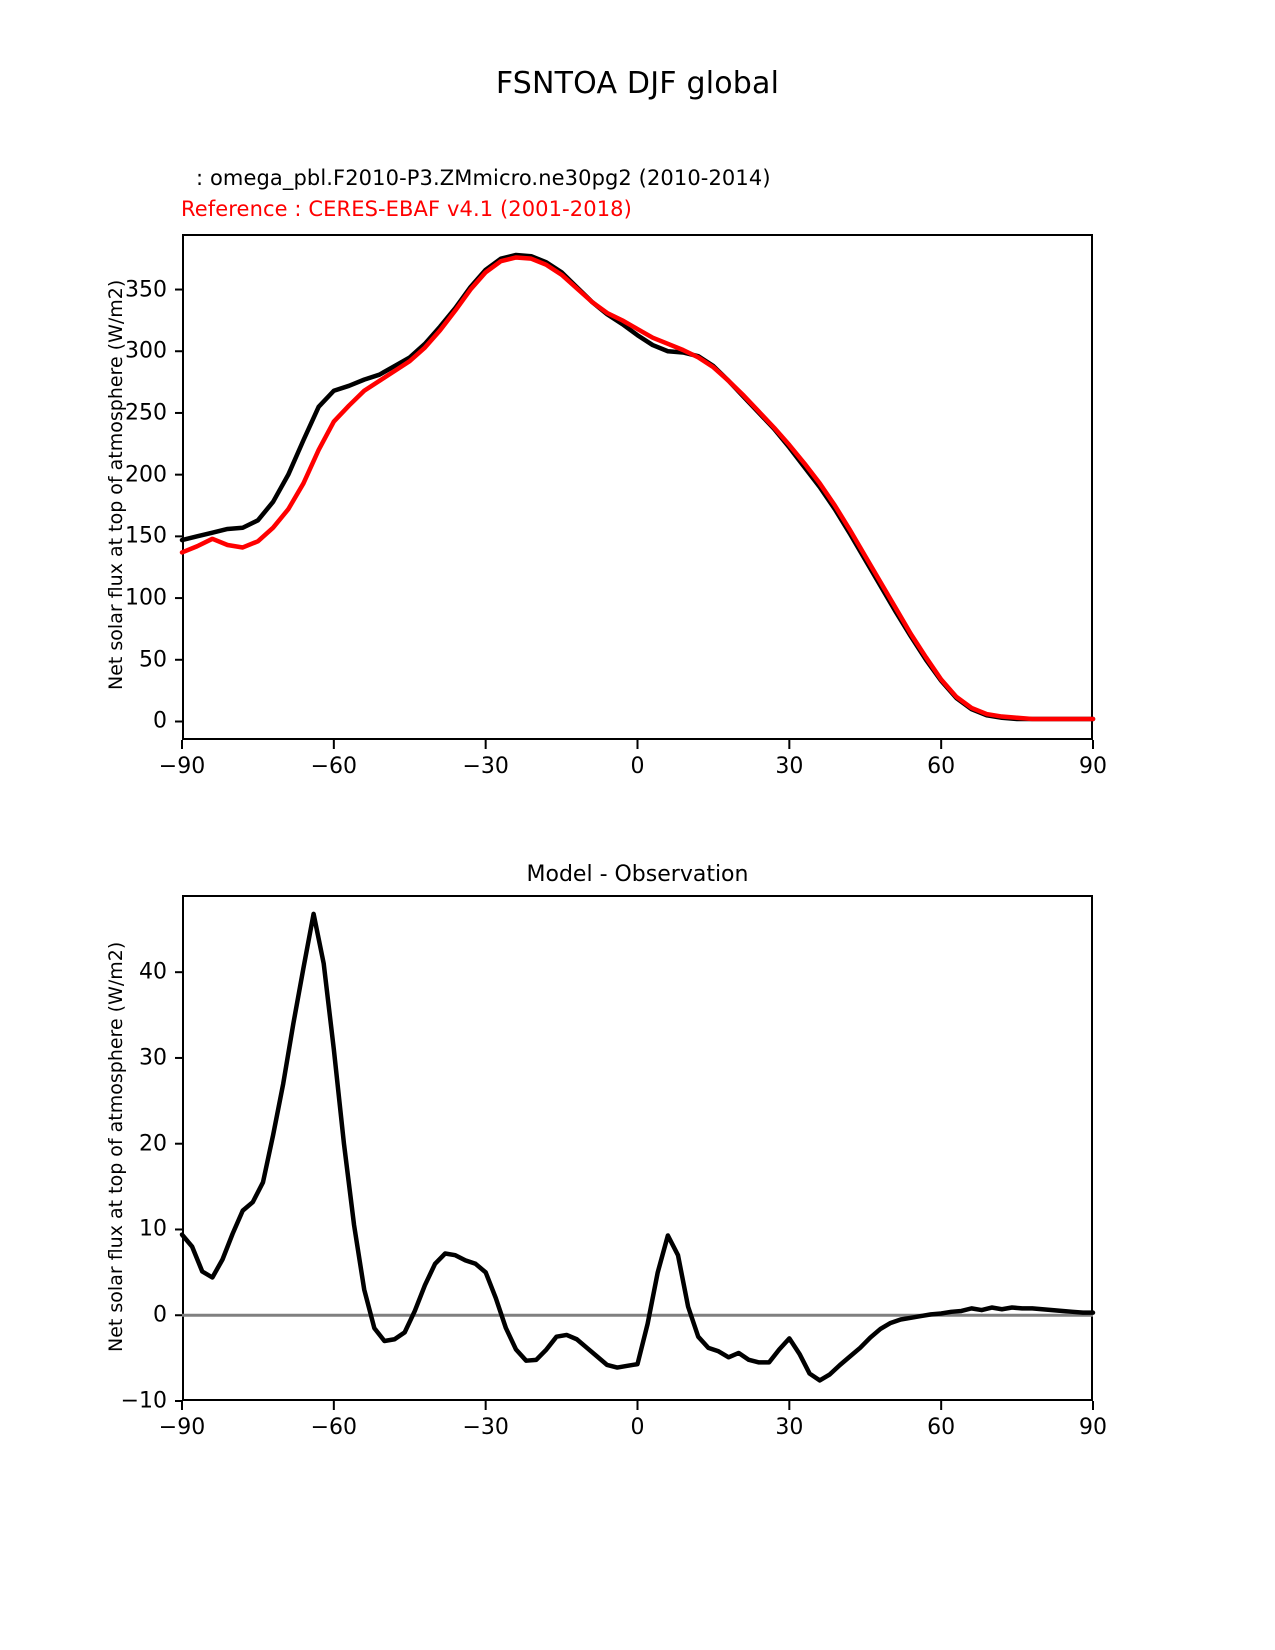  What do you see at coordinates (146, 598) in the screenshot?
I see `y-tick-label: 100` at bounding box center [146, 598].